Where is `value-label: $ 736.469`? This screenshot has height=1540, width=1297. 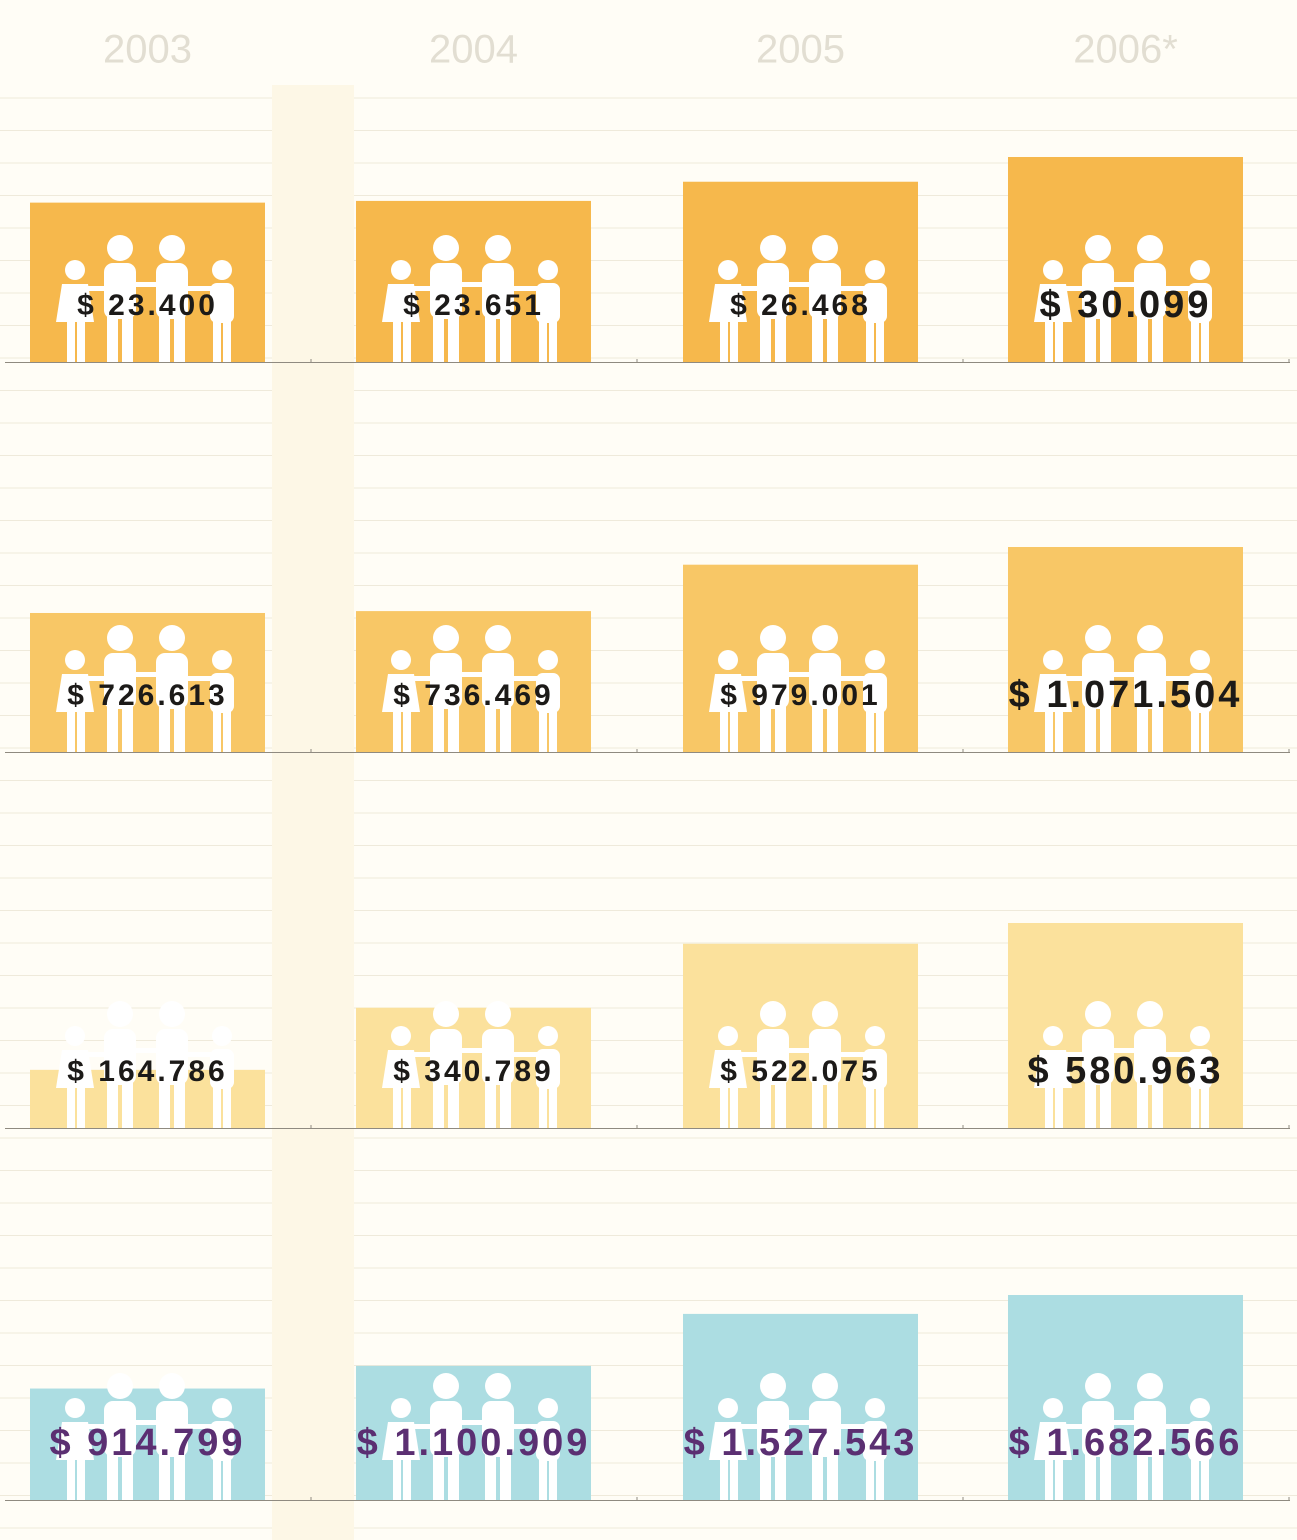
value-label: $ 736.469 is located at coordinates (473, 695).